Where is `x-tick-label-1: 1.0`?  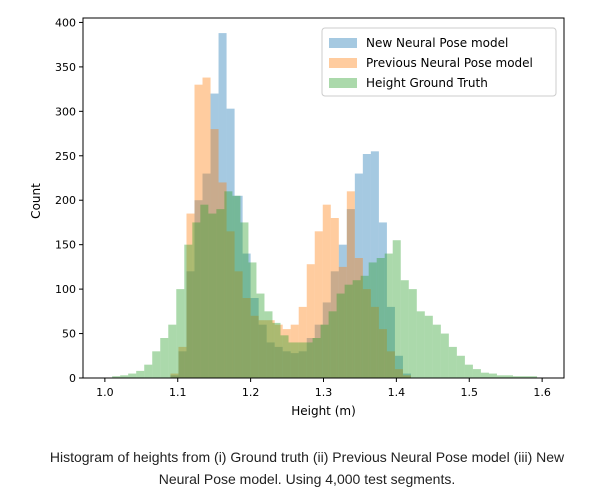
x-tick-label-1: 1.0 is located at coordinates (105, 392).